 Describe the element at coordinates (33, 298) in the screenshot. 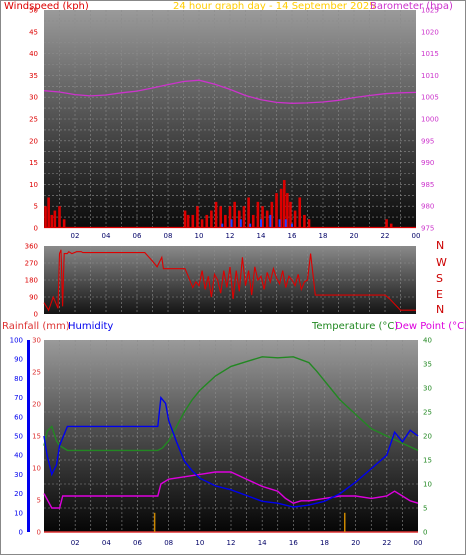

I see `direction-y-tick: 90` at that location.